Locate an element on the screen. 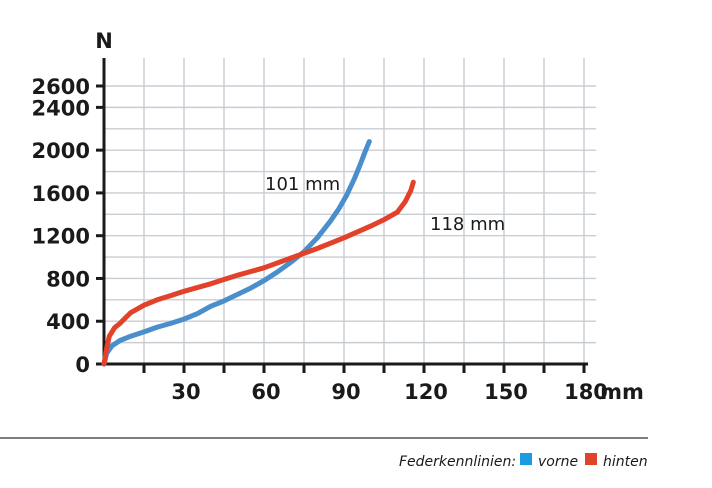 This screenshot has height=488, width=712. series-end-label-vorne: 101 mm is located at coordinates (302, 184).